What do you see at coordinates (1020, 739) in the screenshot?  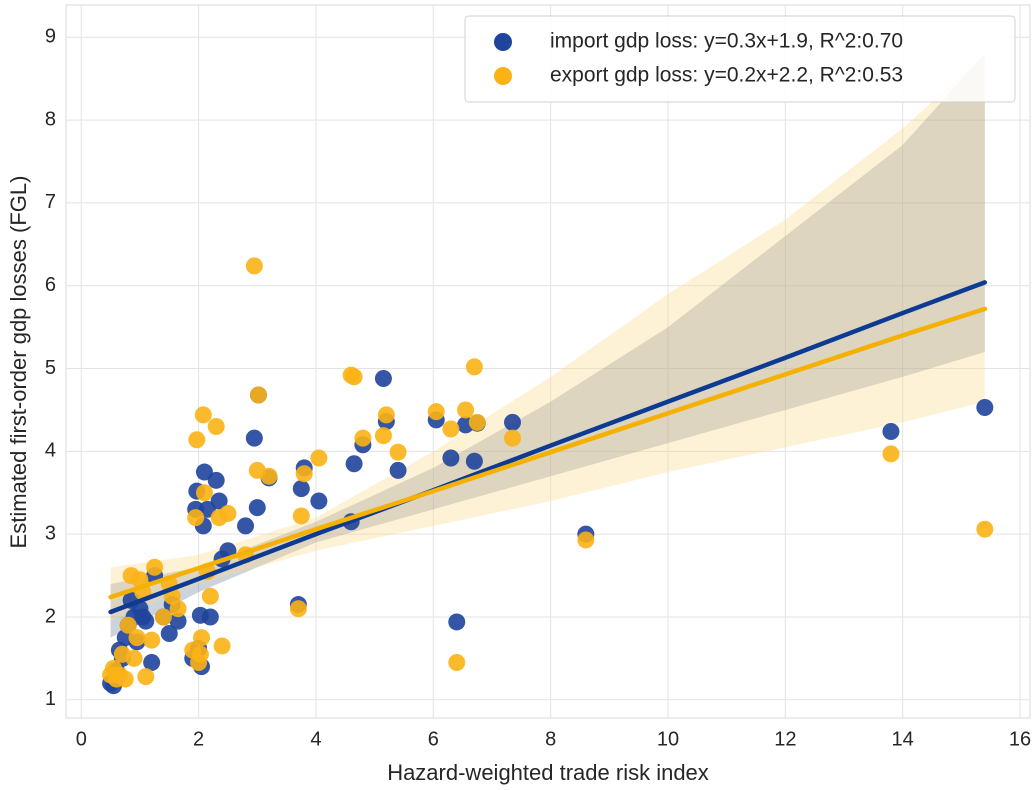 I see `x-tick-label: 16` at bounding box center [1020, 739].